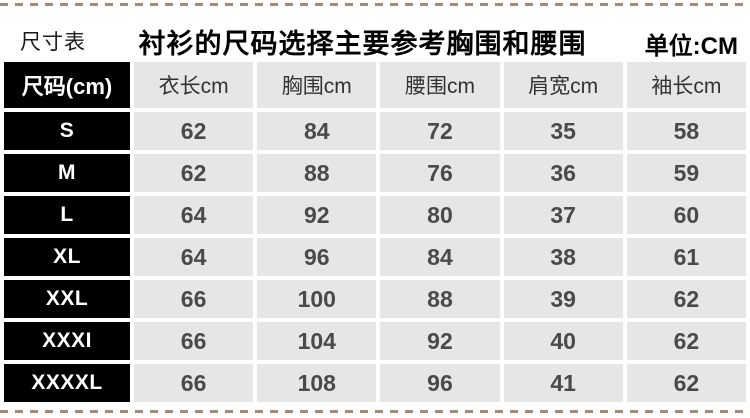  Describe the element at coordinates (67, 383) in the screenshot. I see `size-cell: XXXXL` at that location.